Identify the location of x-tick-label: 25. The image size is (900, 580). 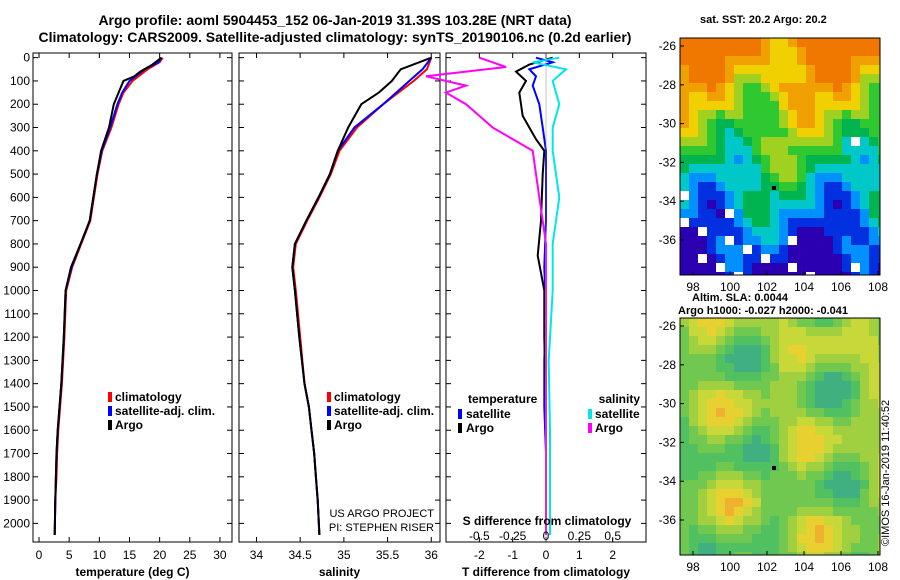
(190, 555).